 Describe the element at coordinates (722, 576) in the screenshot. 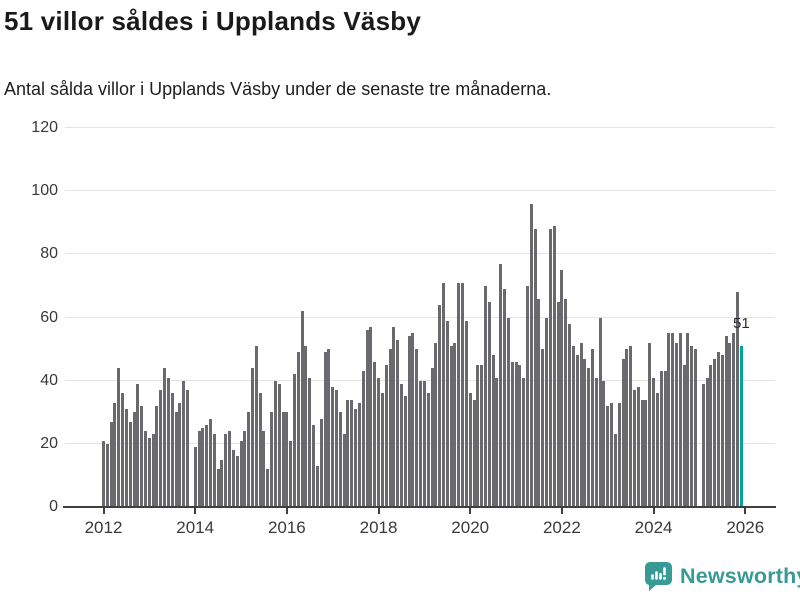

I see `newsworthy-logo: Newsworthy` at that location.